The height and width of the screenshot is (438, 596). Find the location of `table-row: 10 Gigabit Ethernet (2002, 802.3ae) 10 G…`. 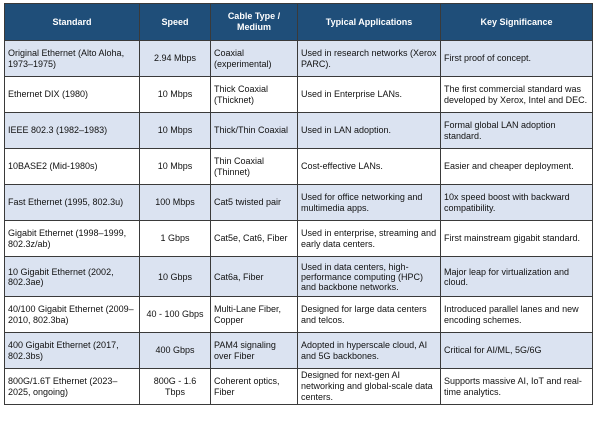

table-row: 10 Gigabit Ethernet (2002, 802.3ae) 10 G… is located at coordinates (298, 276).